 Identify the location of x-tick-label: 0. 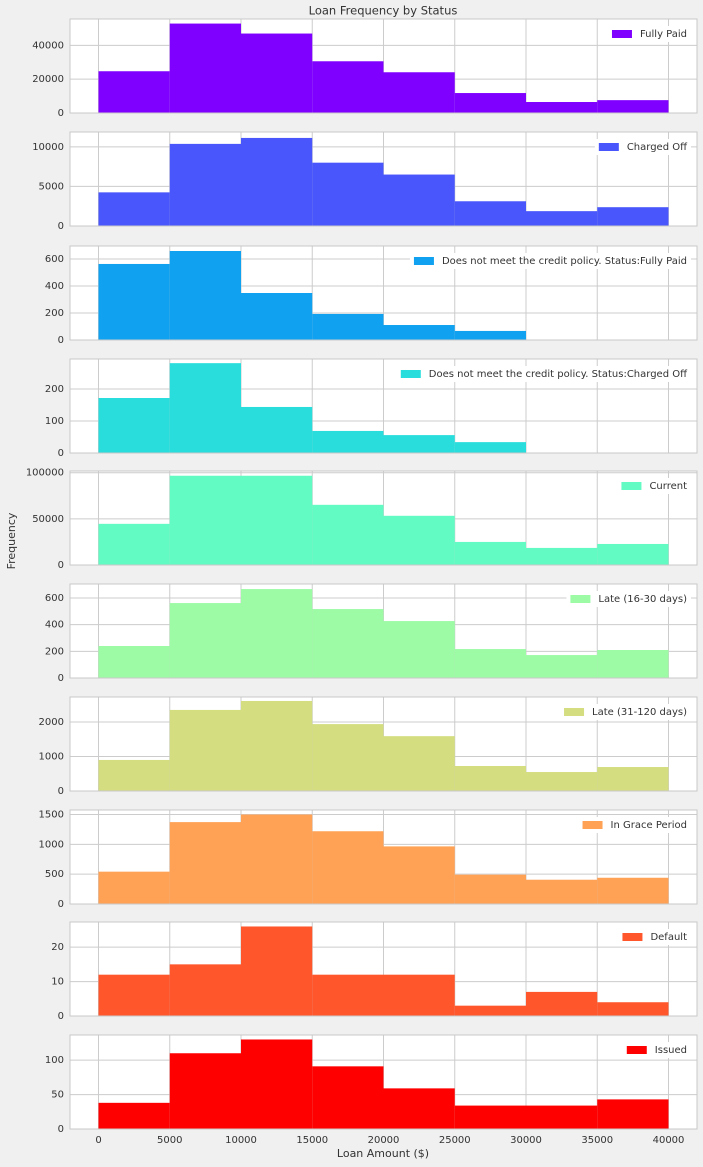
(98, 1140).